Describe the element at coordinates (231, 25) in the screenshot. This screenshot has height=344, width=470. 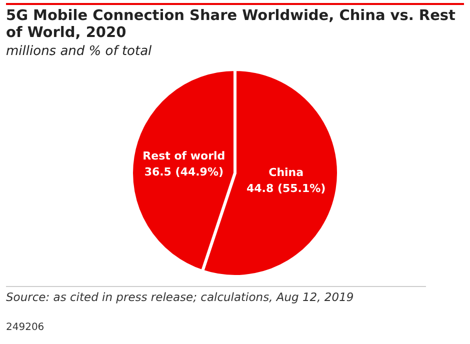
I see `chart-title: 5G Mobile Connection Share Worldwide, China vs. Rest of World, 2020` at that location.